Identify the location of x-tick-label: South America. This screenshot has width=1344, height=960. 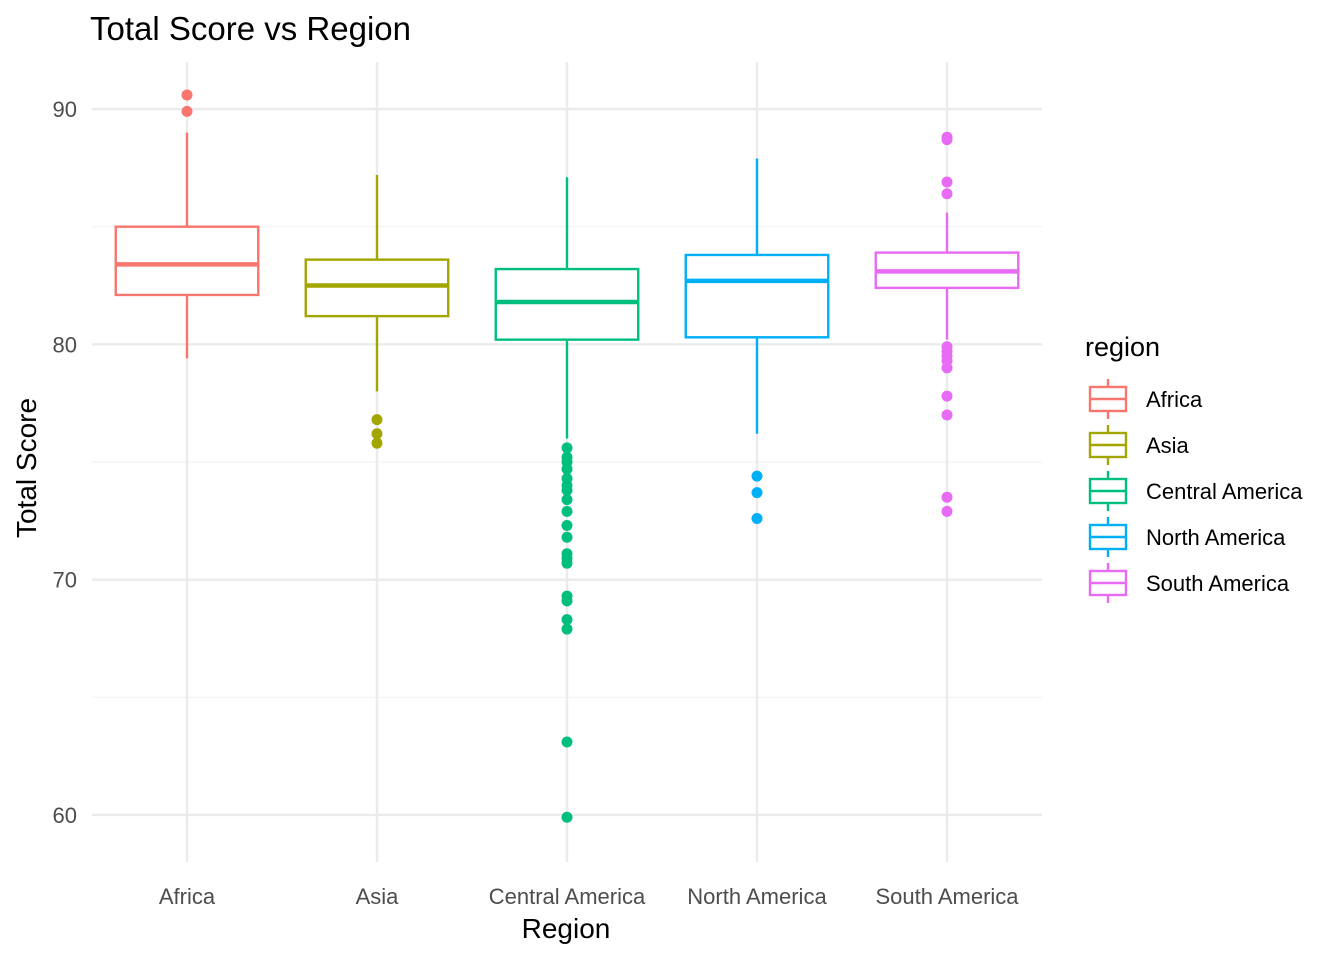
(947, 896).